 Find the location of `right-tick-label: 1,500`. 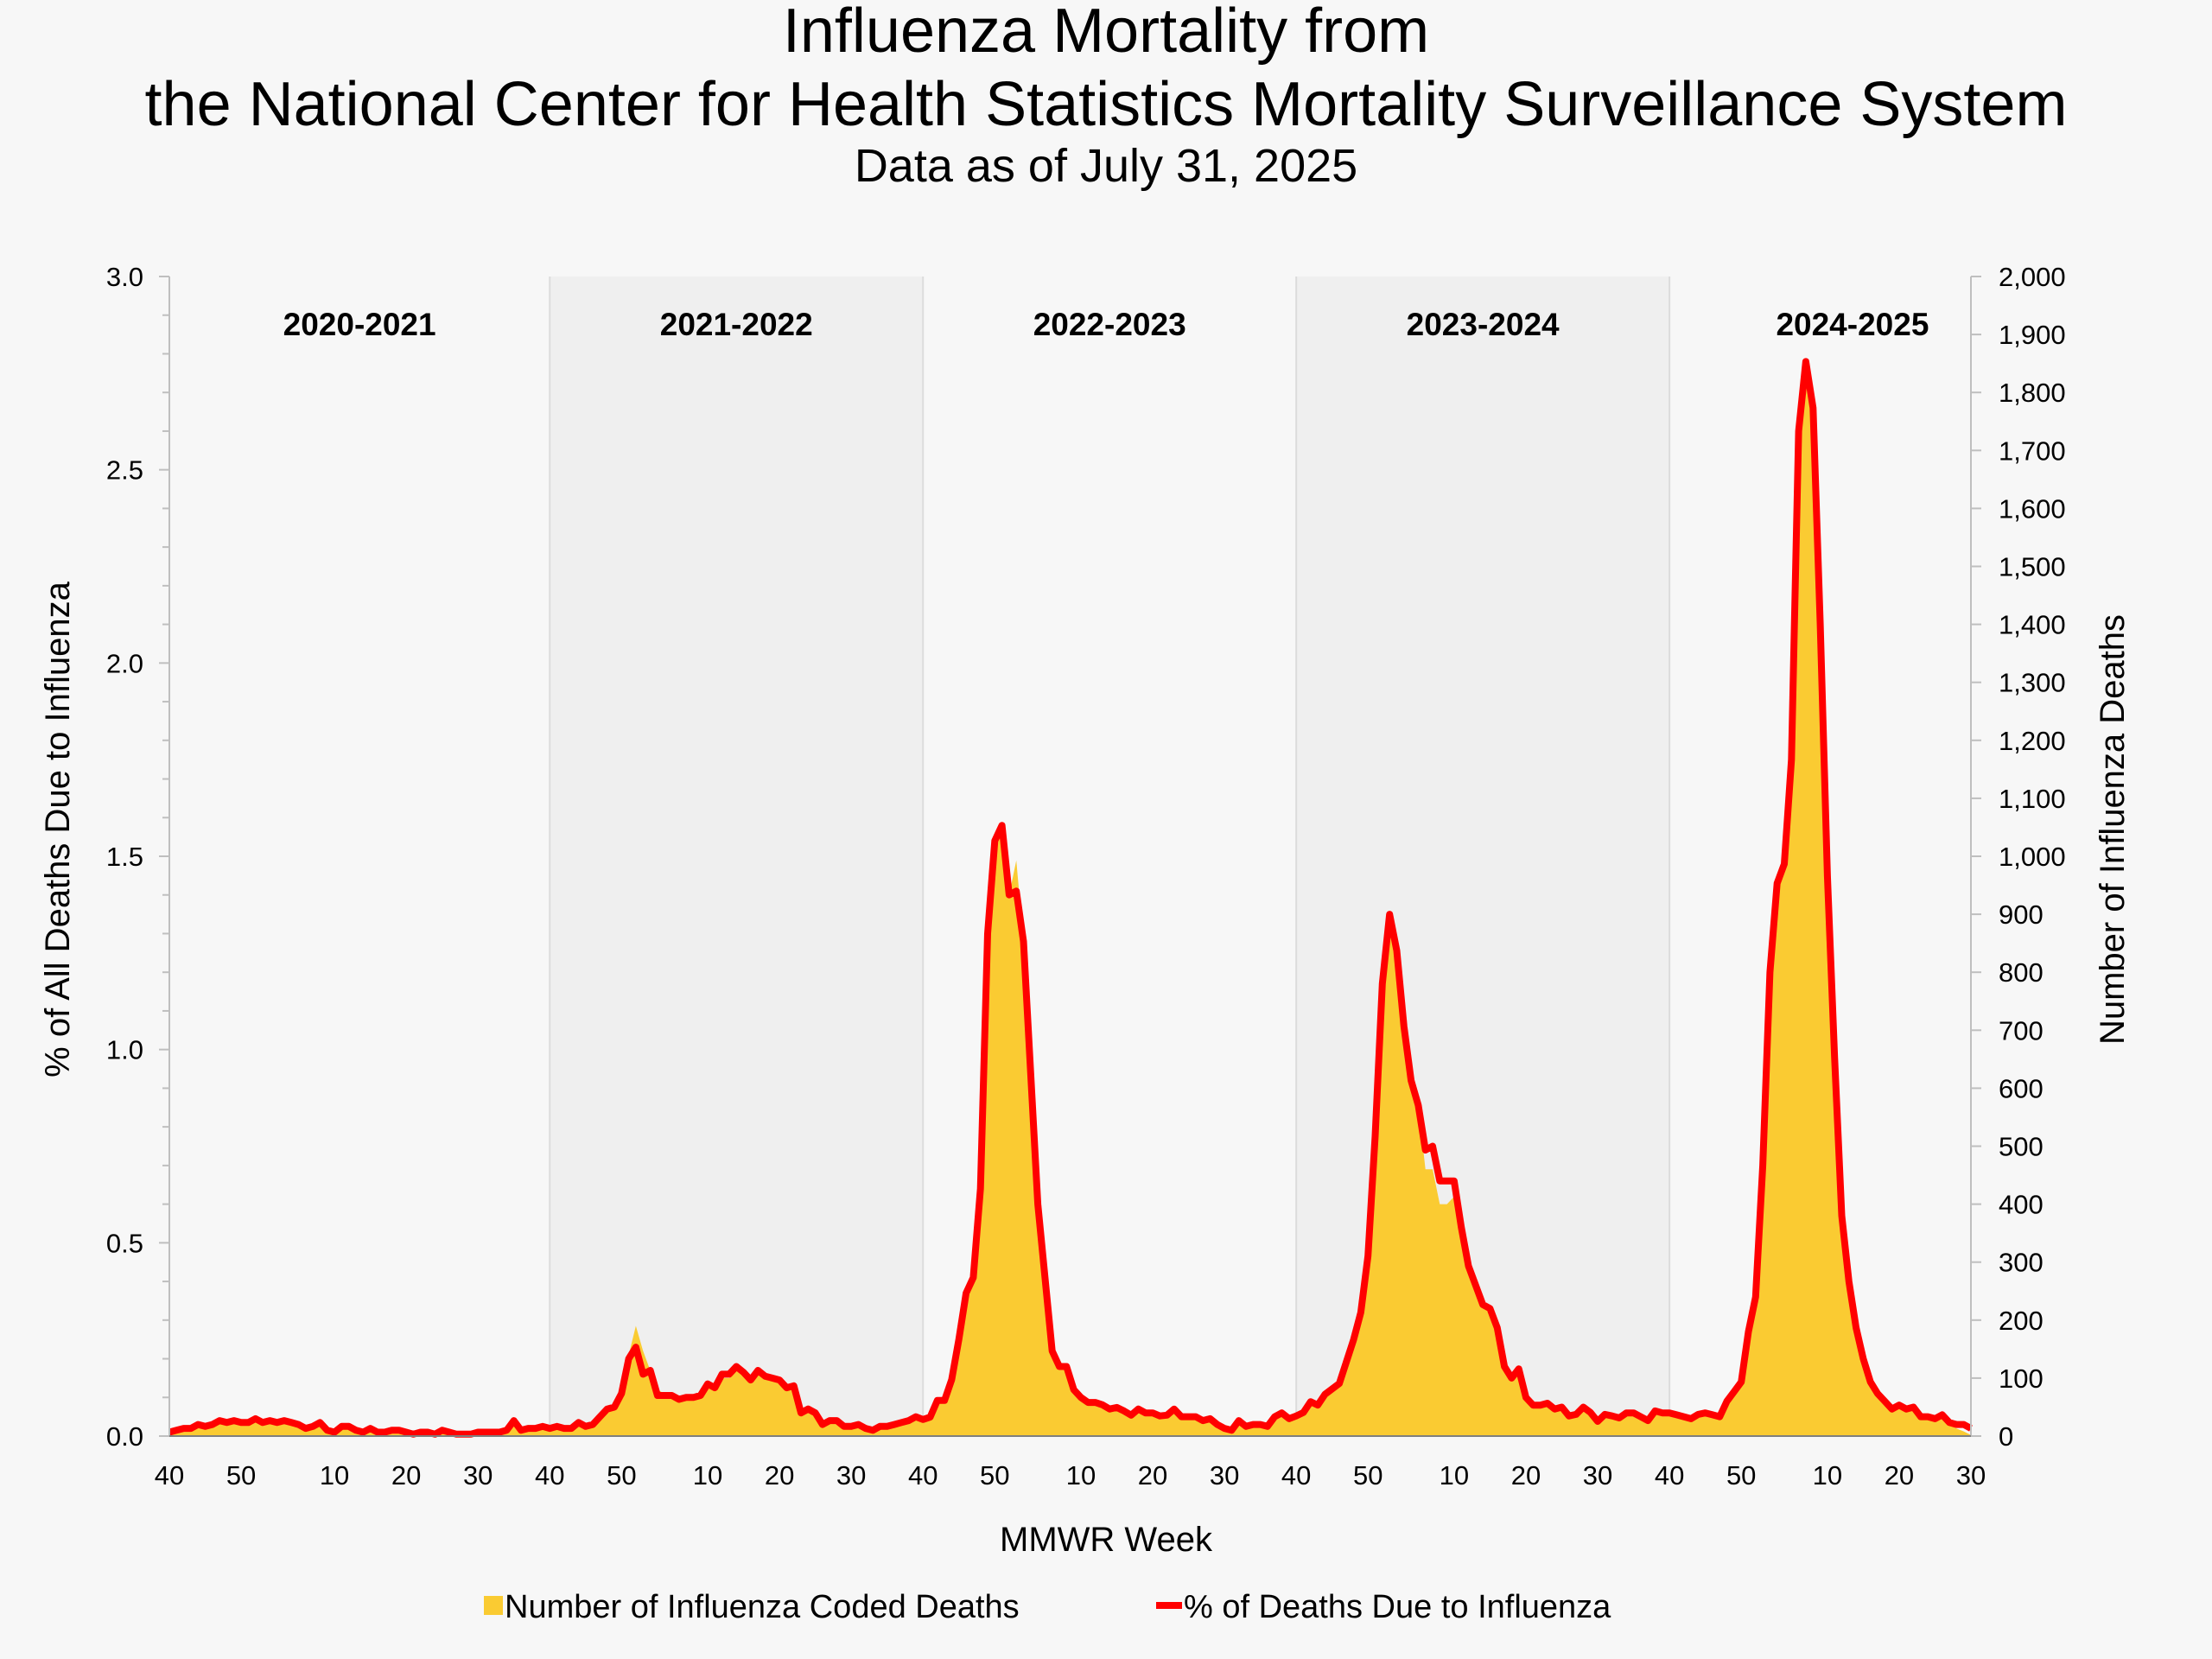

right-tick-label: 1,500 is located at coordinates (2032, 567).